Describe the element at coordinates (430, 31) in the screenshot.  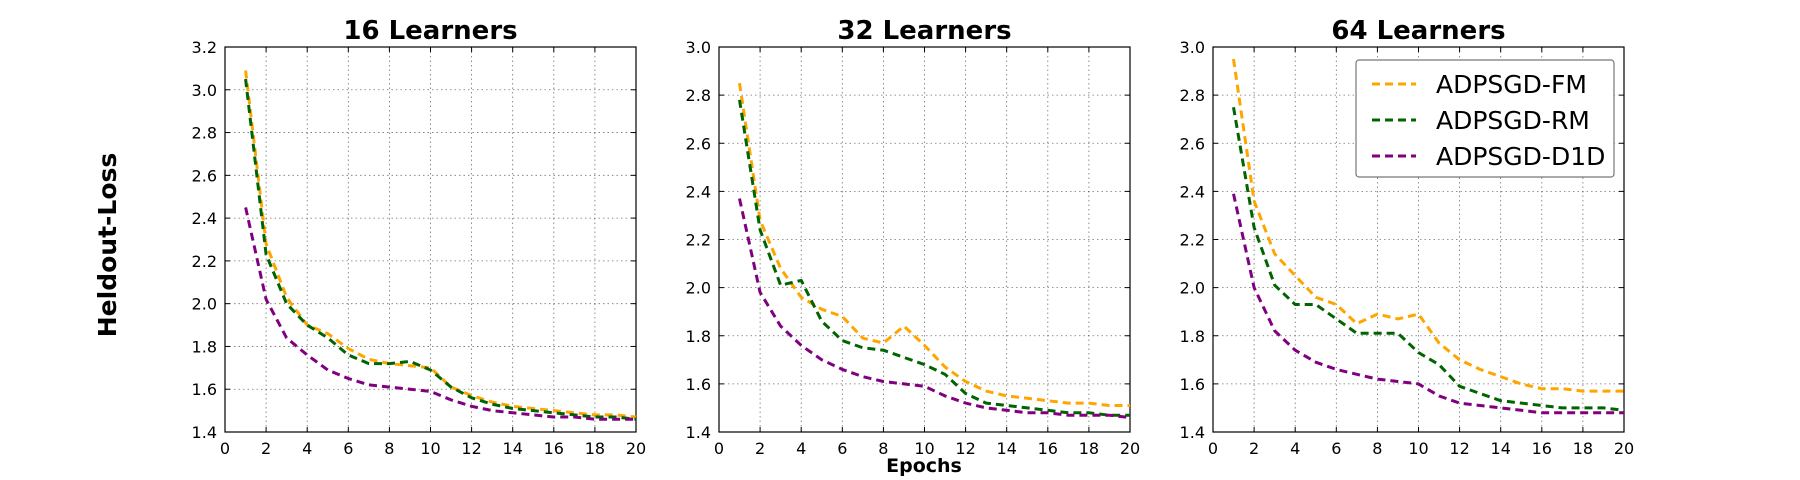
I see `chart-title: 16 Learners` at that location.